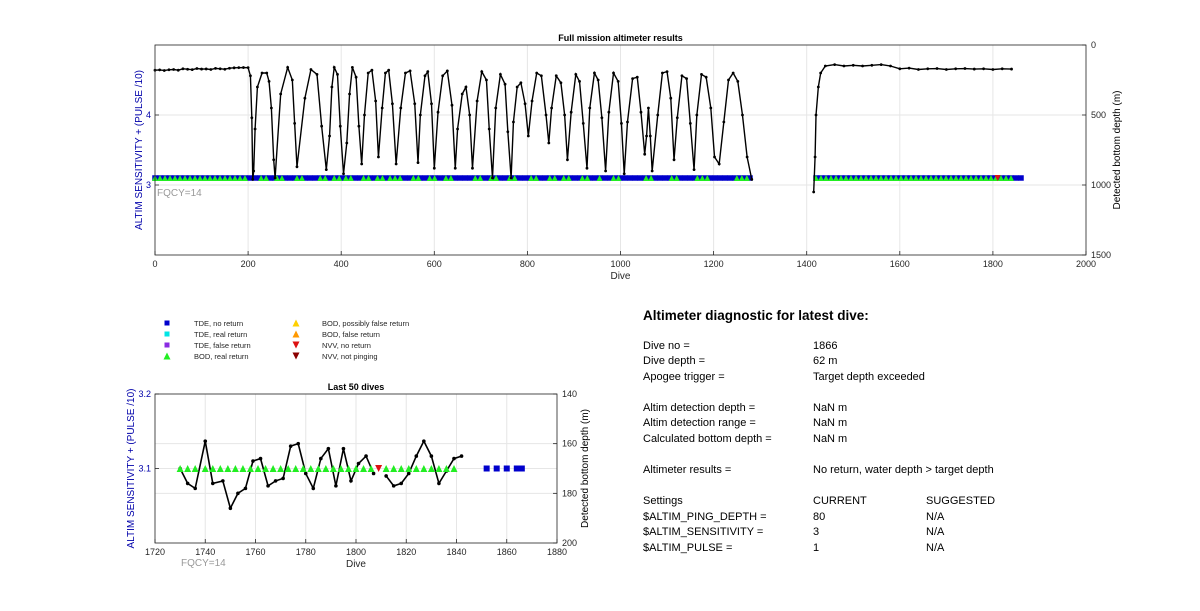 The image size is (1200, 611). What do you see at coordinates (1098, 115) in the screenshot?
I see `y2-tick-label: 500` at bounding box center [1098, 115].